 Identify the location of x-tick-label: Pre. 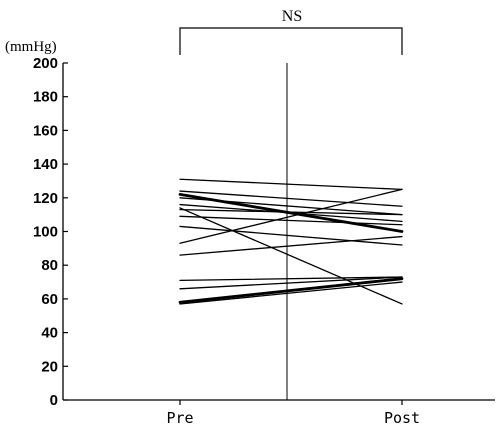
(179, 418).